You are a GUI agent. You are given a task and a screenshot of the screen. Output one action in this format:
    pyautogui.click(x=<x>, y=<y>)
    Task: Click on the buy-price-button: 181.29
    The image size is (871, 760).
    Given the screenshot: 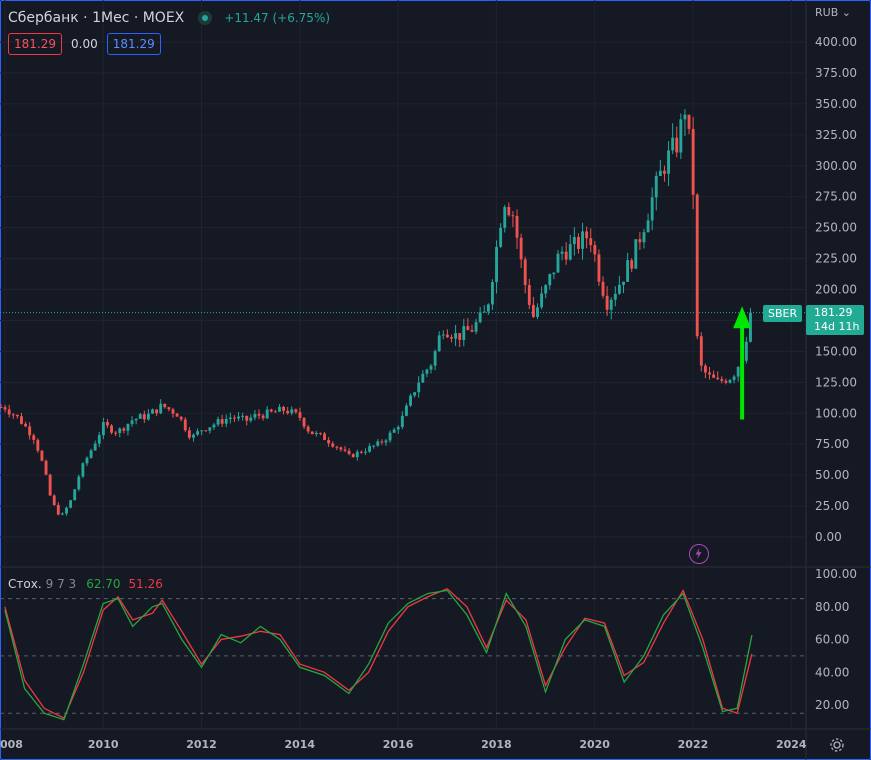 What is the action you would take?
    pyautogui.click(x=133, y=44)
    